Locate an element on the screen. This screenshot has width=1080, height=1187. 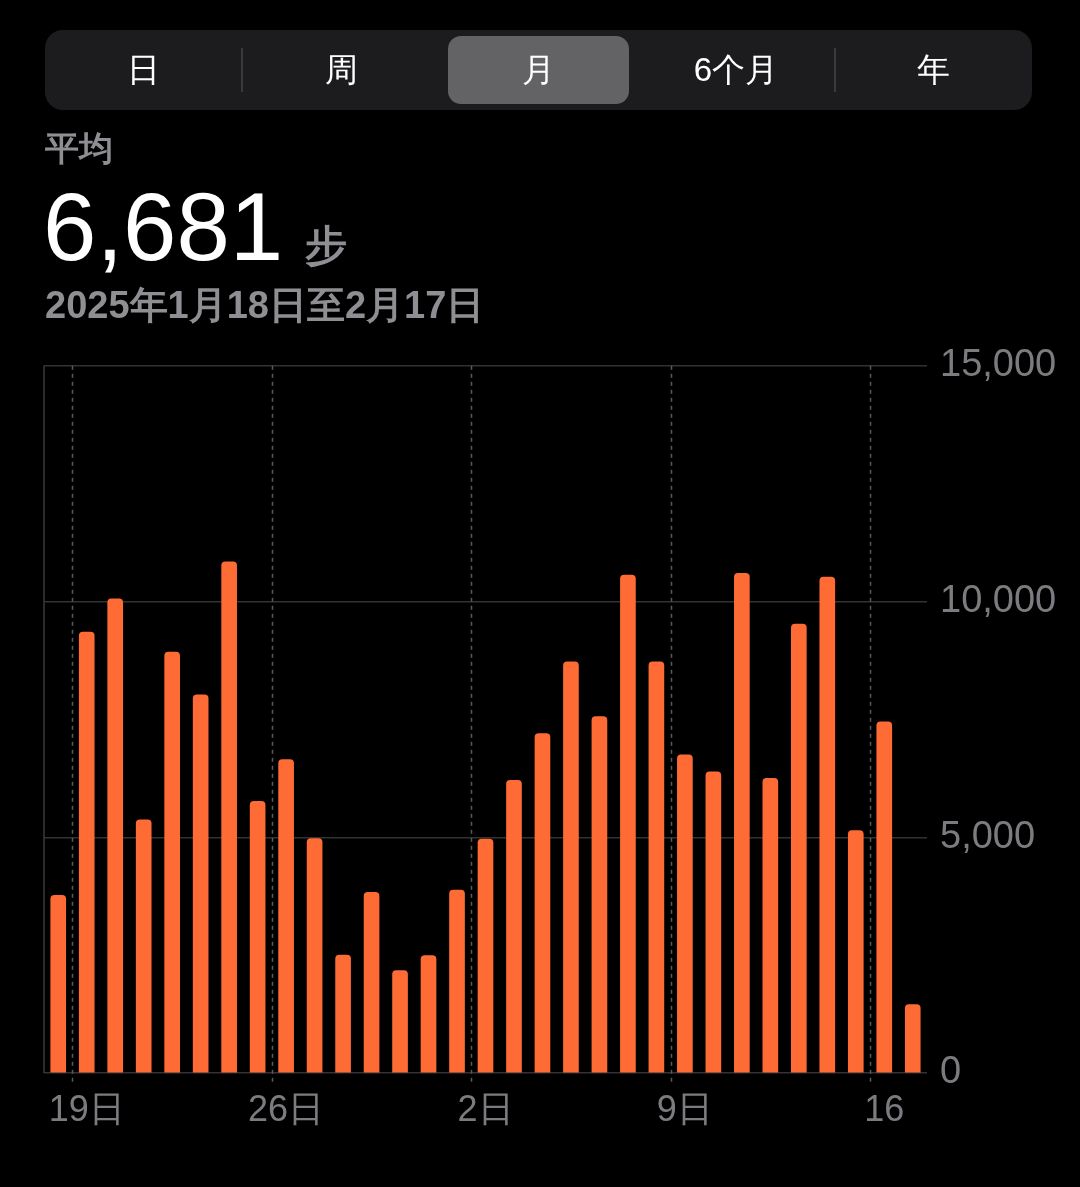
chart-title: 6,681 is located at coordinates (163, 226).